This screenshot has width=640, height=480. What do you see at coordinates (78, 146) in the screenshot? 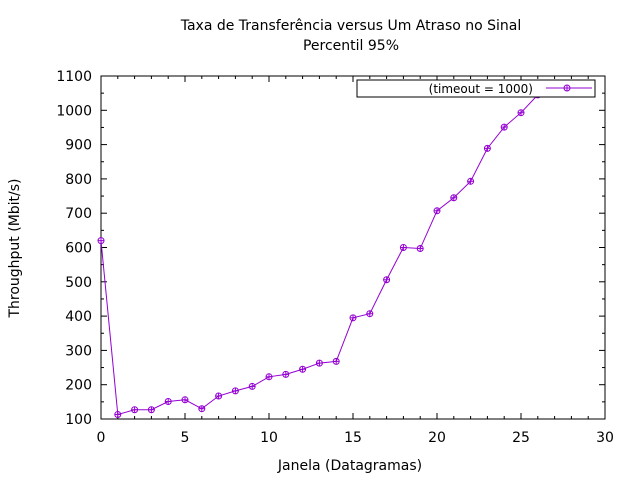
I see `y-tick-label: 900` at bounding box center [78, 146].